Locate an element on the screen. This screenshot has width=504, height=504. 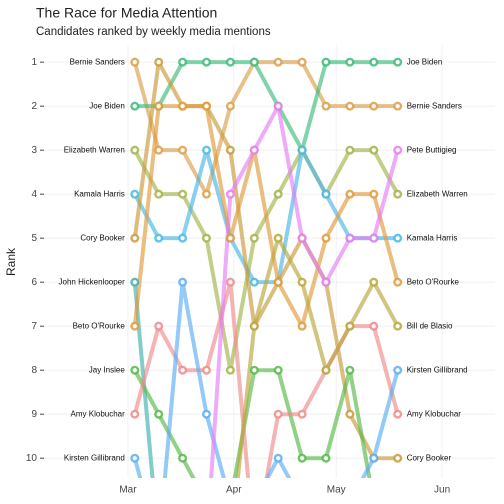
y-tick-label: 4 is located at coordinates (34, 194).